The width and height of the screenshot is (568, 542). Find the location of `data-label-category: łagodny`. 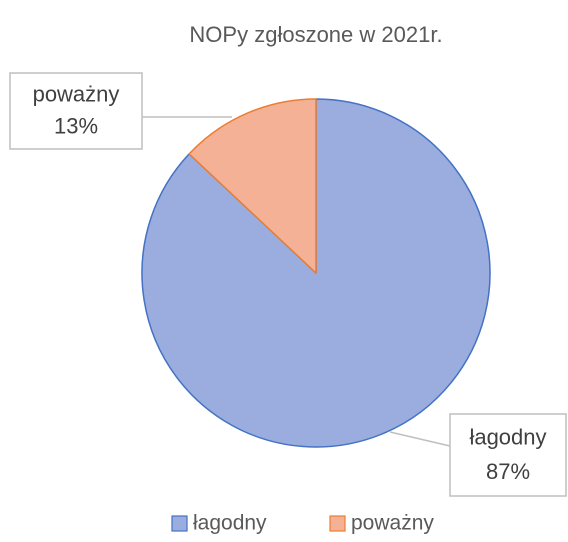

data-label-category: łagodny is located at coordinates (507, 436).